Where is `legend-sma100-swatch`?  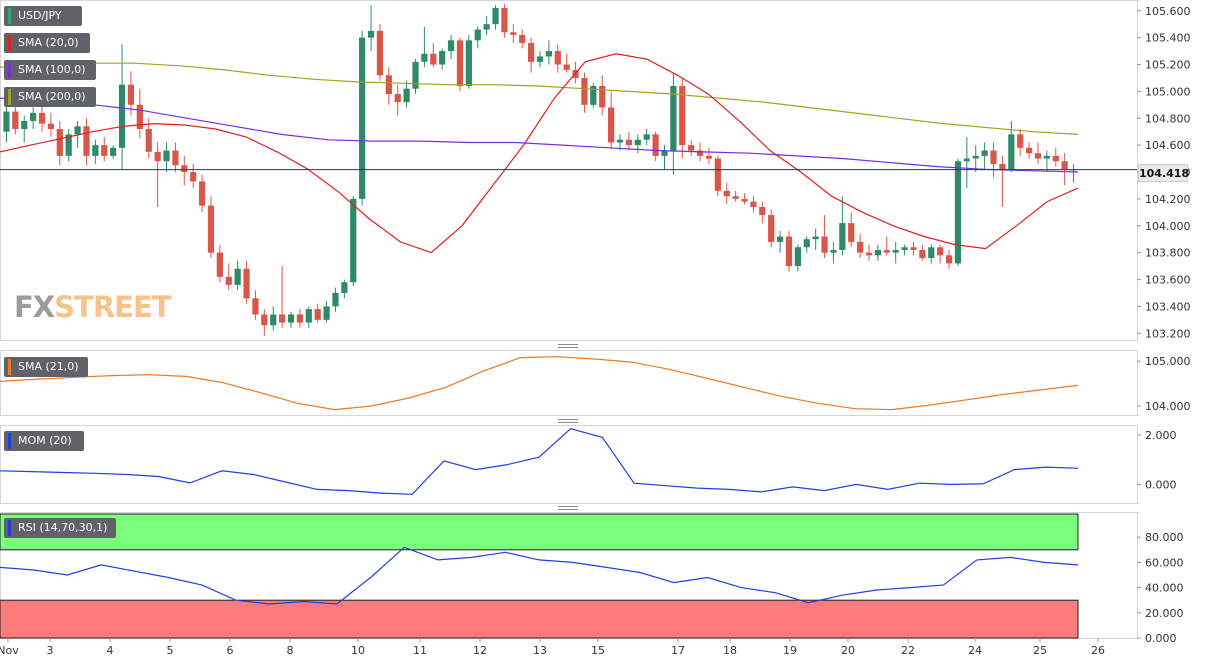
legend-sma100-swatch is located at coordinates (9, 70).